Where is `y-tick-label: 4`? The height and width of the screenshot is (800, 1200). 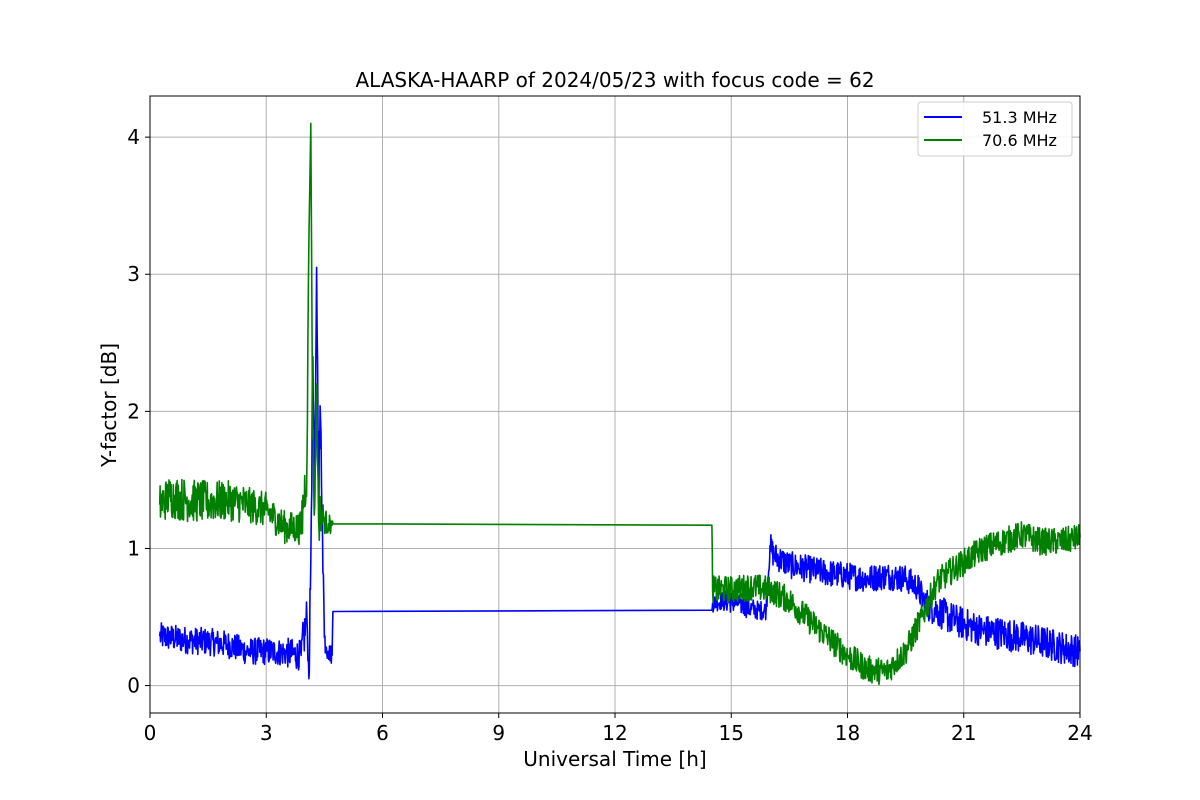
y-tick-label: 4 is located at coordinates (133, 137).